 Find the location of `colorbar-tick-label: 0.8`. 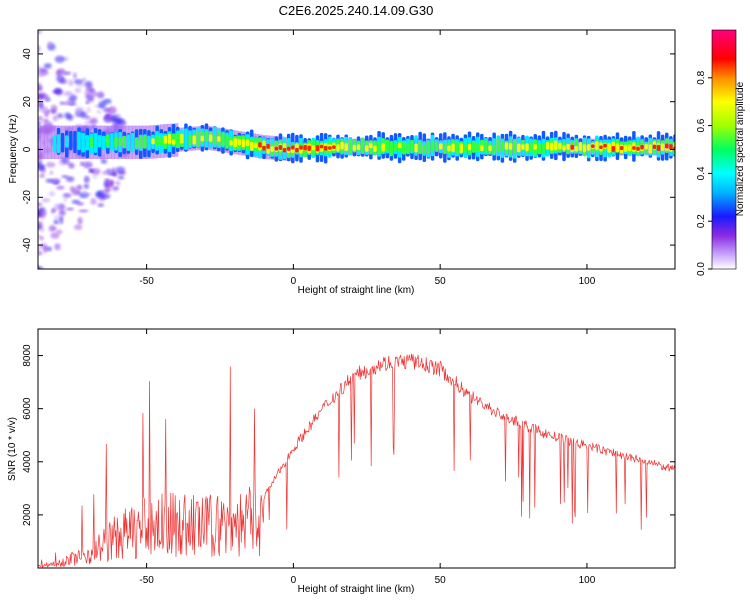

colorbar-tick-label: 0.8 is located at coordinates (701, 77).